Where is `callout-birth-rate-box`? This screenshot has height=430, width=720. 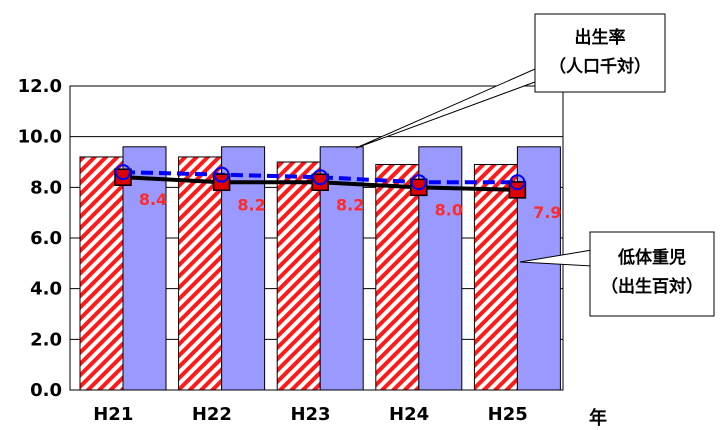 callout-birth-rate-box is located at coordinates (600, 53).